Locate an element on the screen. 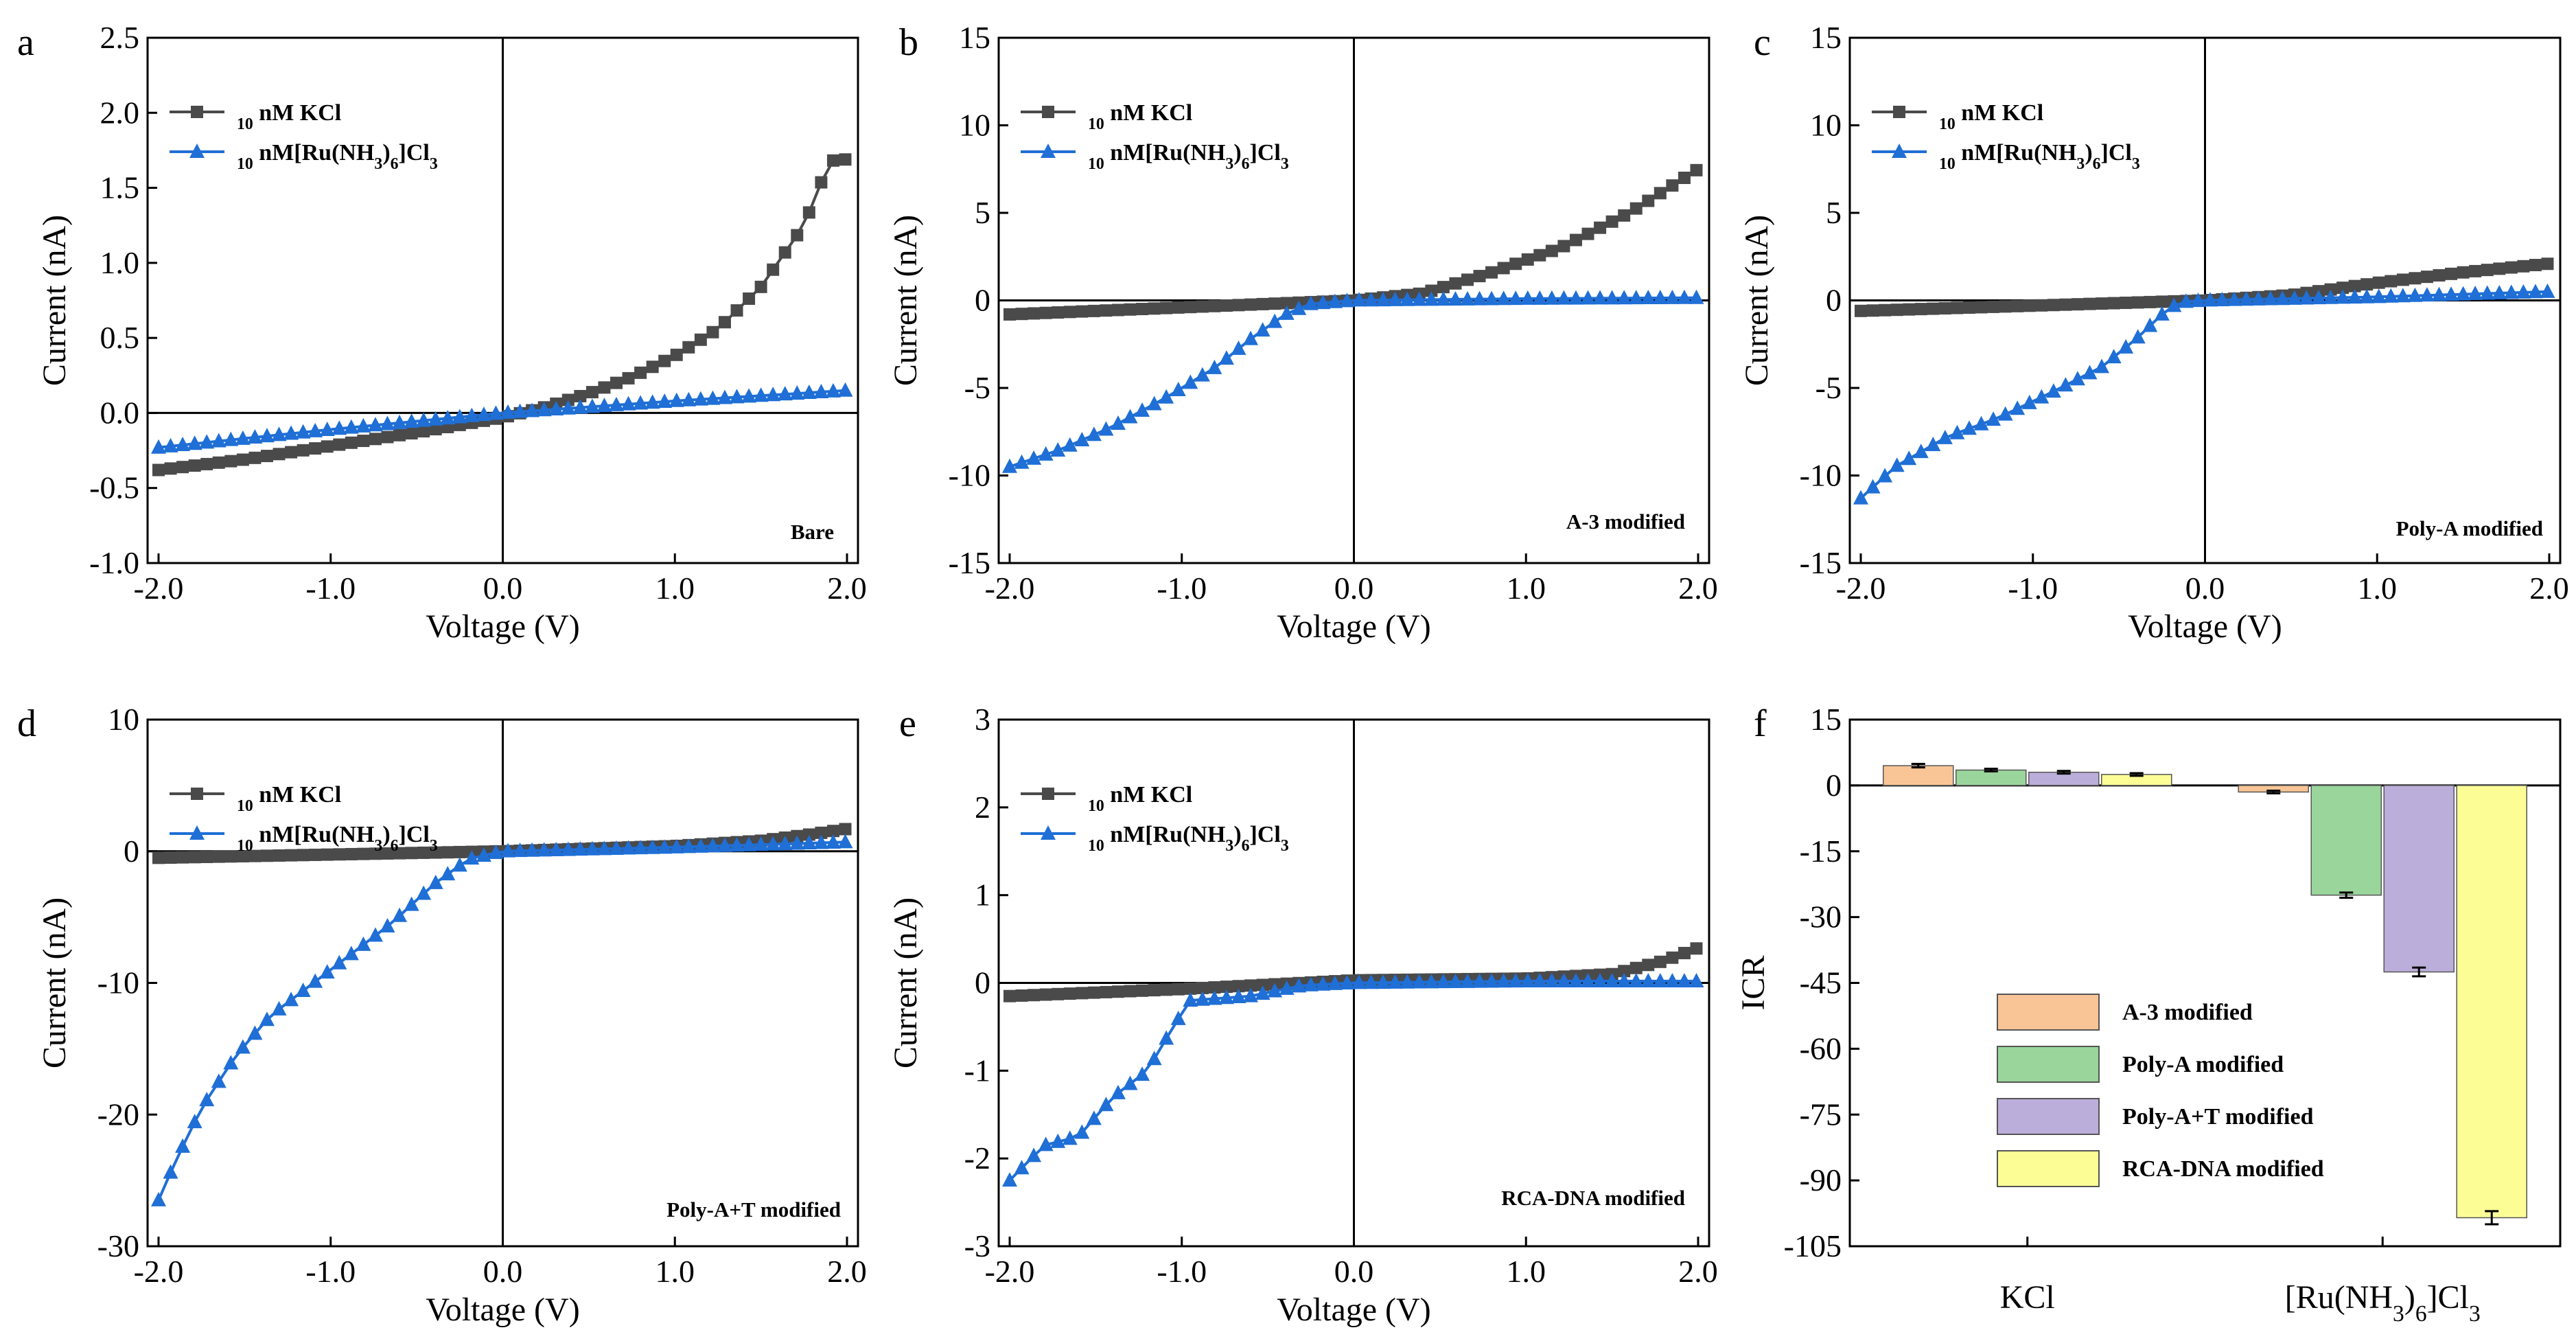 The width and height of the screenshot is (2576, 1341). y-tick-label: 15 is located at coordinates (1826, 37).